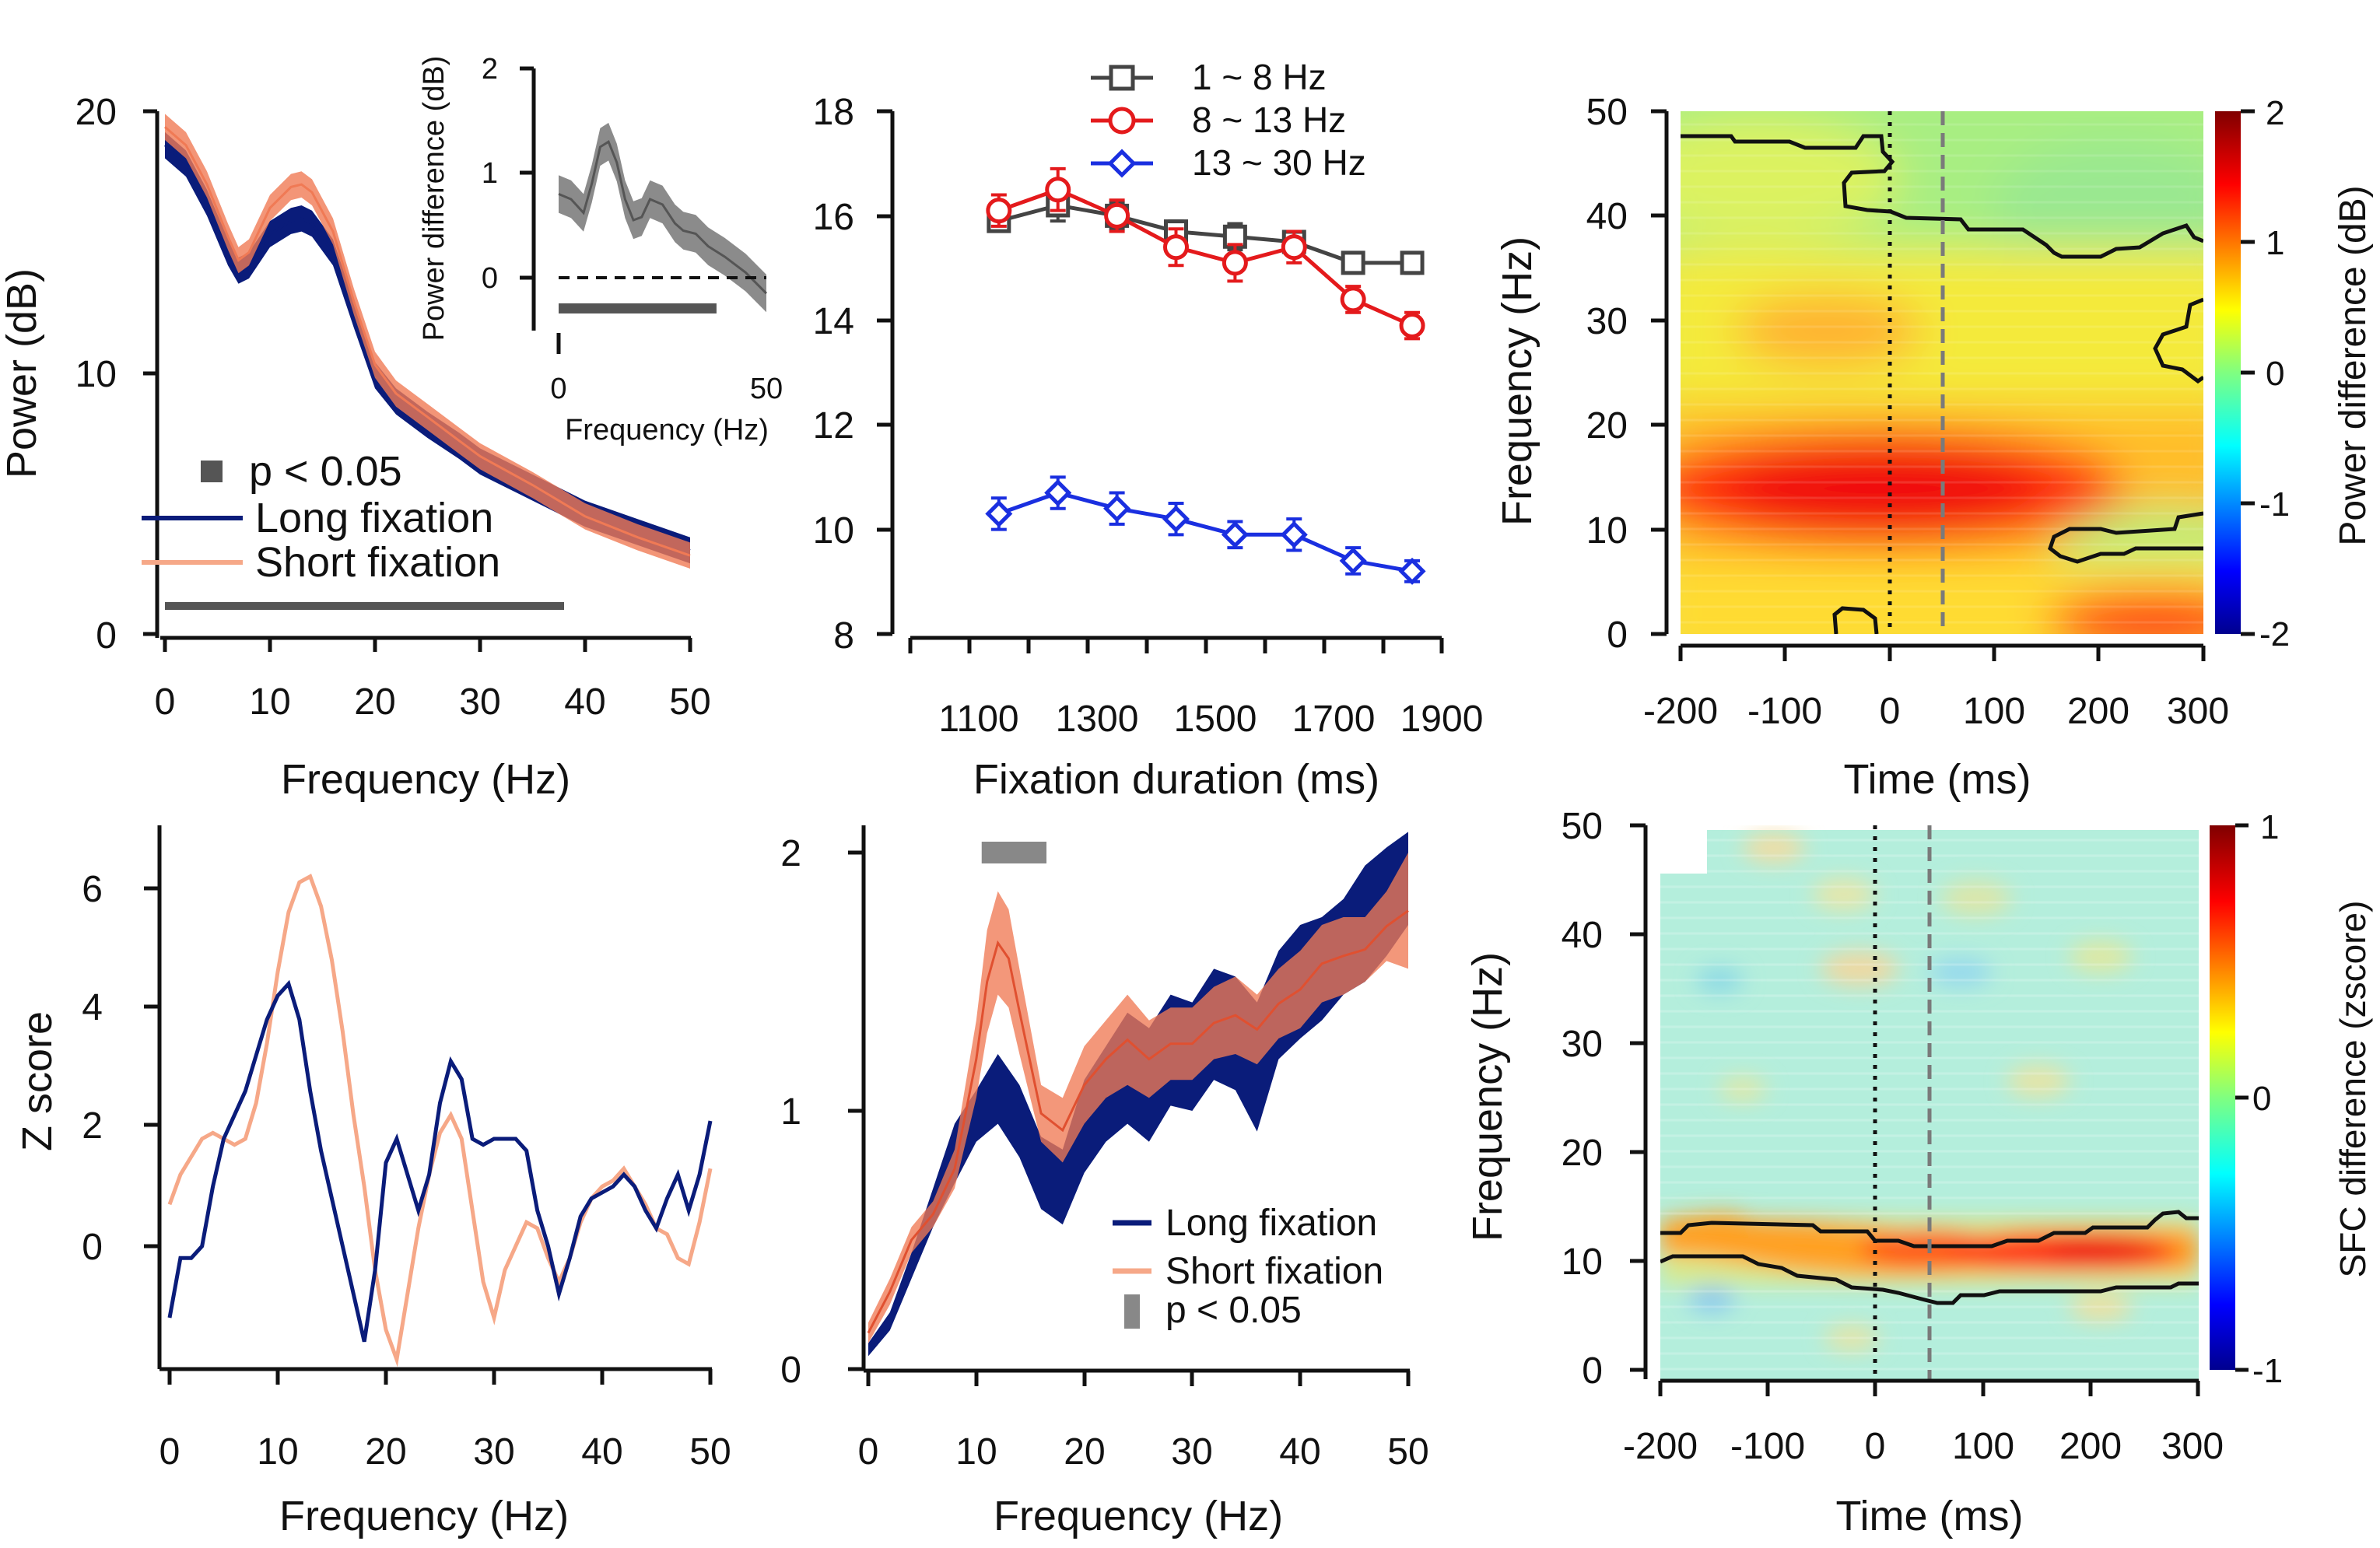  What do you see at coordinates (278, 1452) in the screenshot?
I see `zs-xtick-10: 10` at bounding box center [278, 1452].